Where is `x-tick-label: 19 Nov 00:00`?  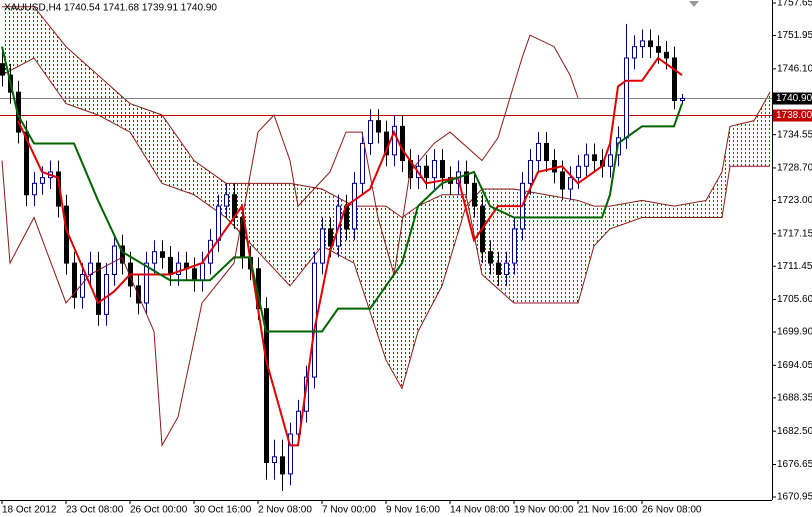
x-tick-label: 19 Nov 00:00 is located at coordinates (544, 510).